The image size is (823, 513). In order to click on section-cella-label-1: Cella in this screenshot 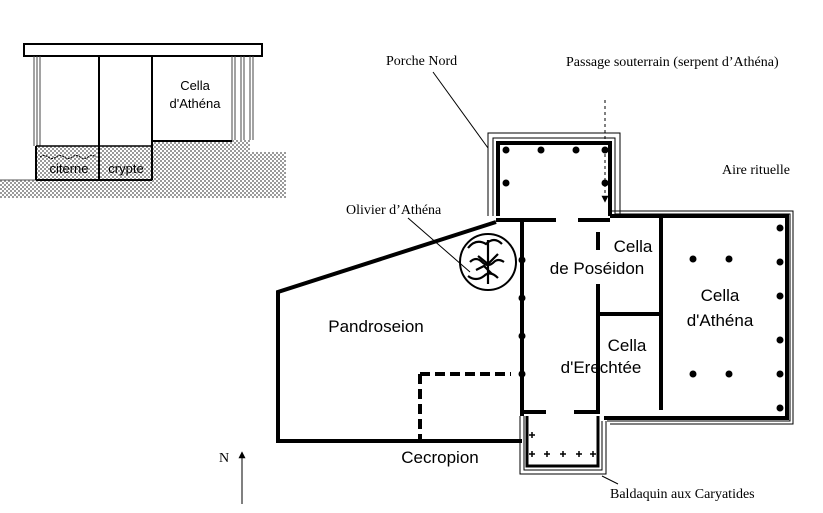, I will do `click(195, 85)`.